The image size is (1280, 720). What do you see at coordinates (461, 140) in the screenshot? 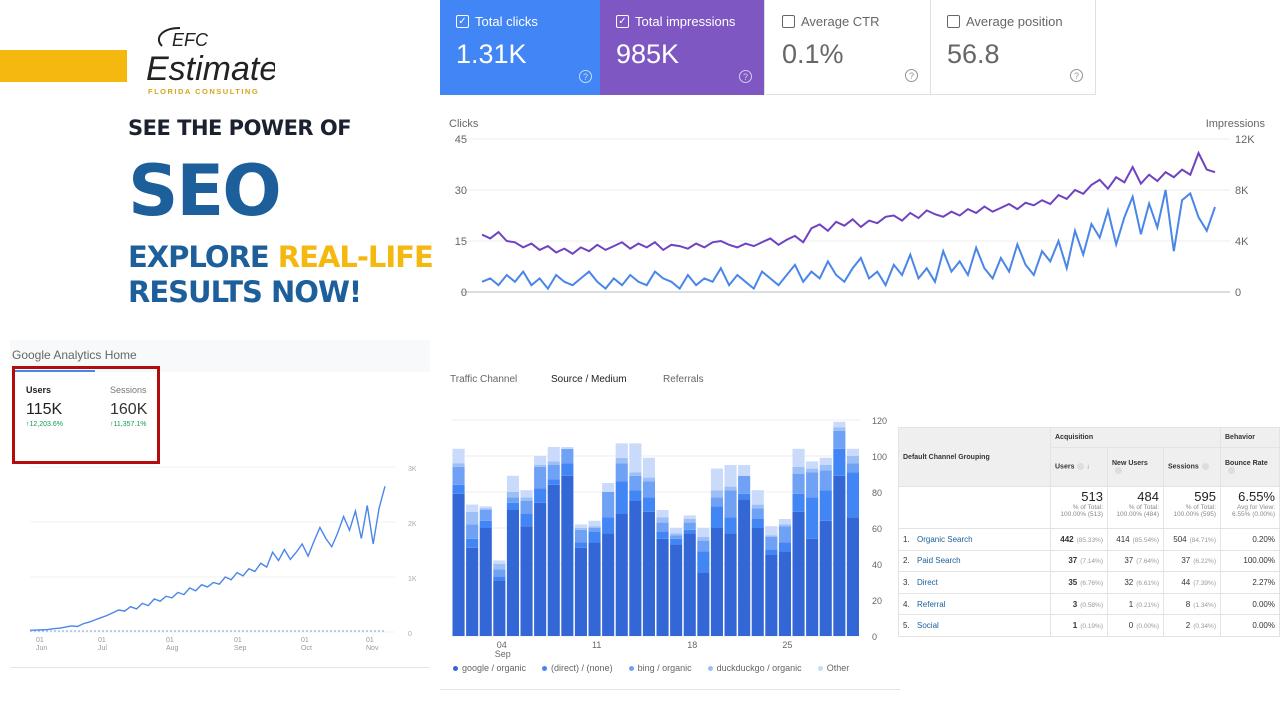
I see `y-tick-left: 45` at bounding box center [461, 140].